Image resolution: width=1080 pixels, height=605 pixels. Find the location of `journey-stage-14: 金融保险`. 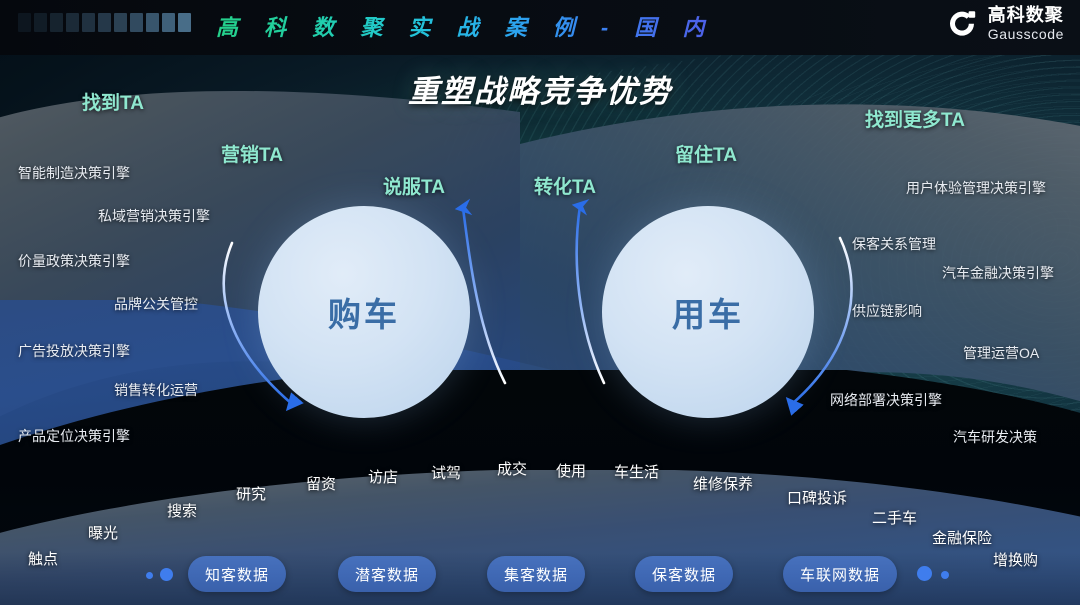

journey-stage-14: 金融保险 is located at coordinates (962, 538).